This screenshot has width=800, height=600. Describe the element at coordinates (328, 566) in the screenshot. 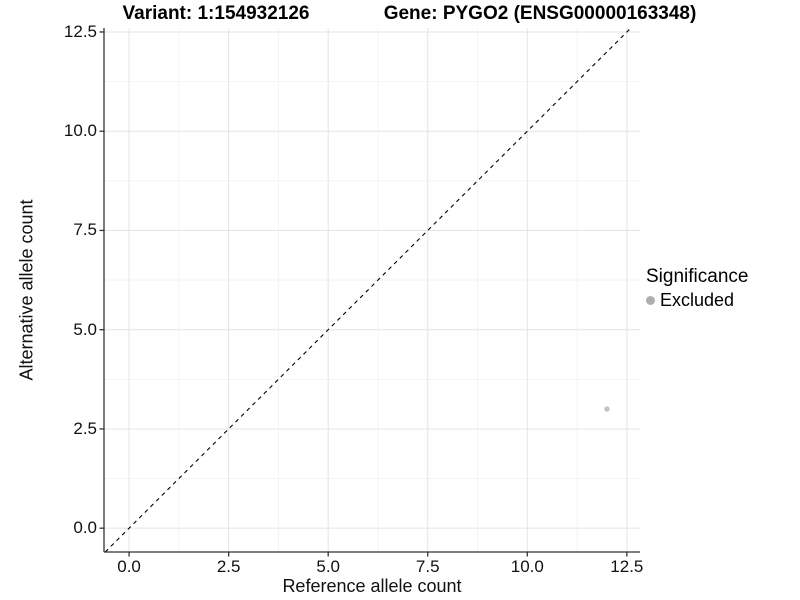

I see `x-tick-label: 5.0` at that location.